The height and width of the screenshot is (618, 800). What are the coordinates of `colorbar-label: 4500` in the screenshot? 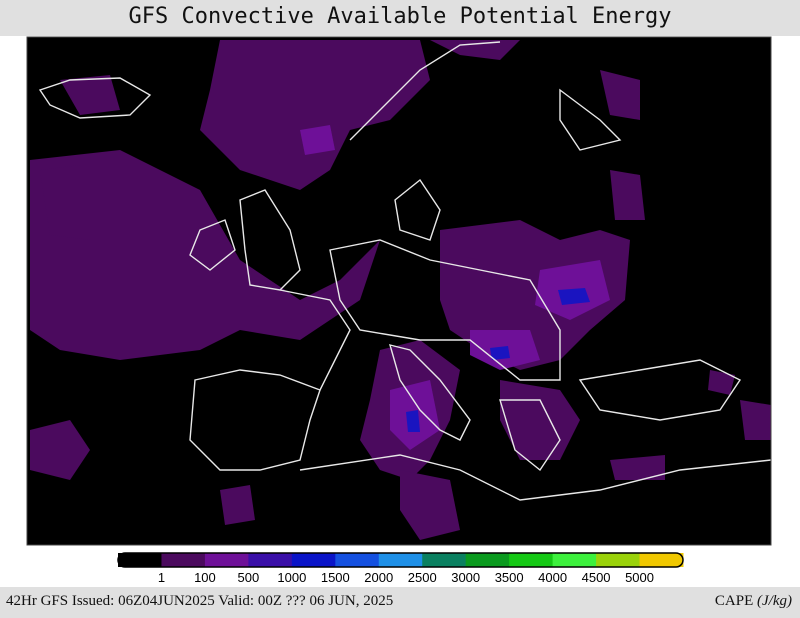 It's located at (596, 577).